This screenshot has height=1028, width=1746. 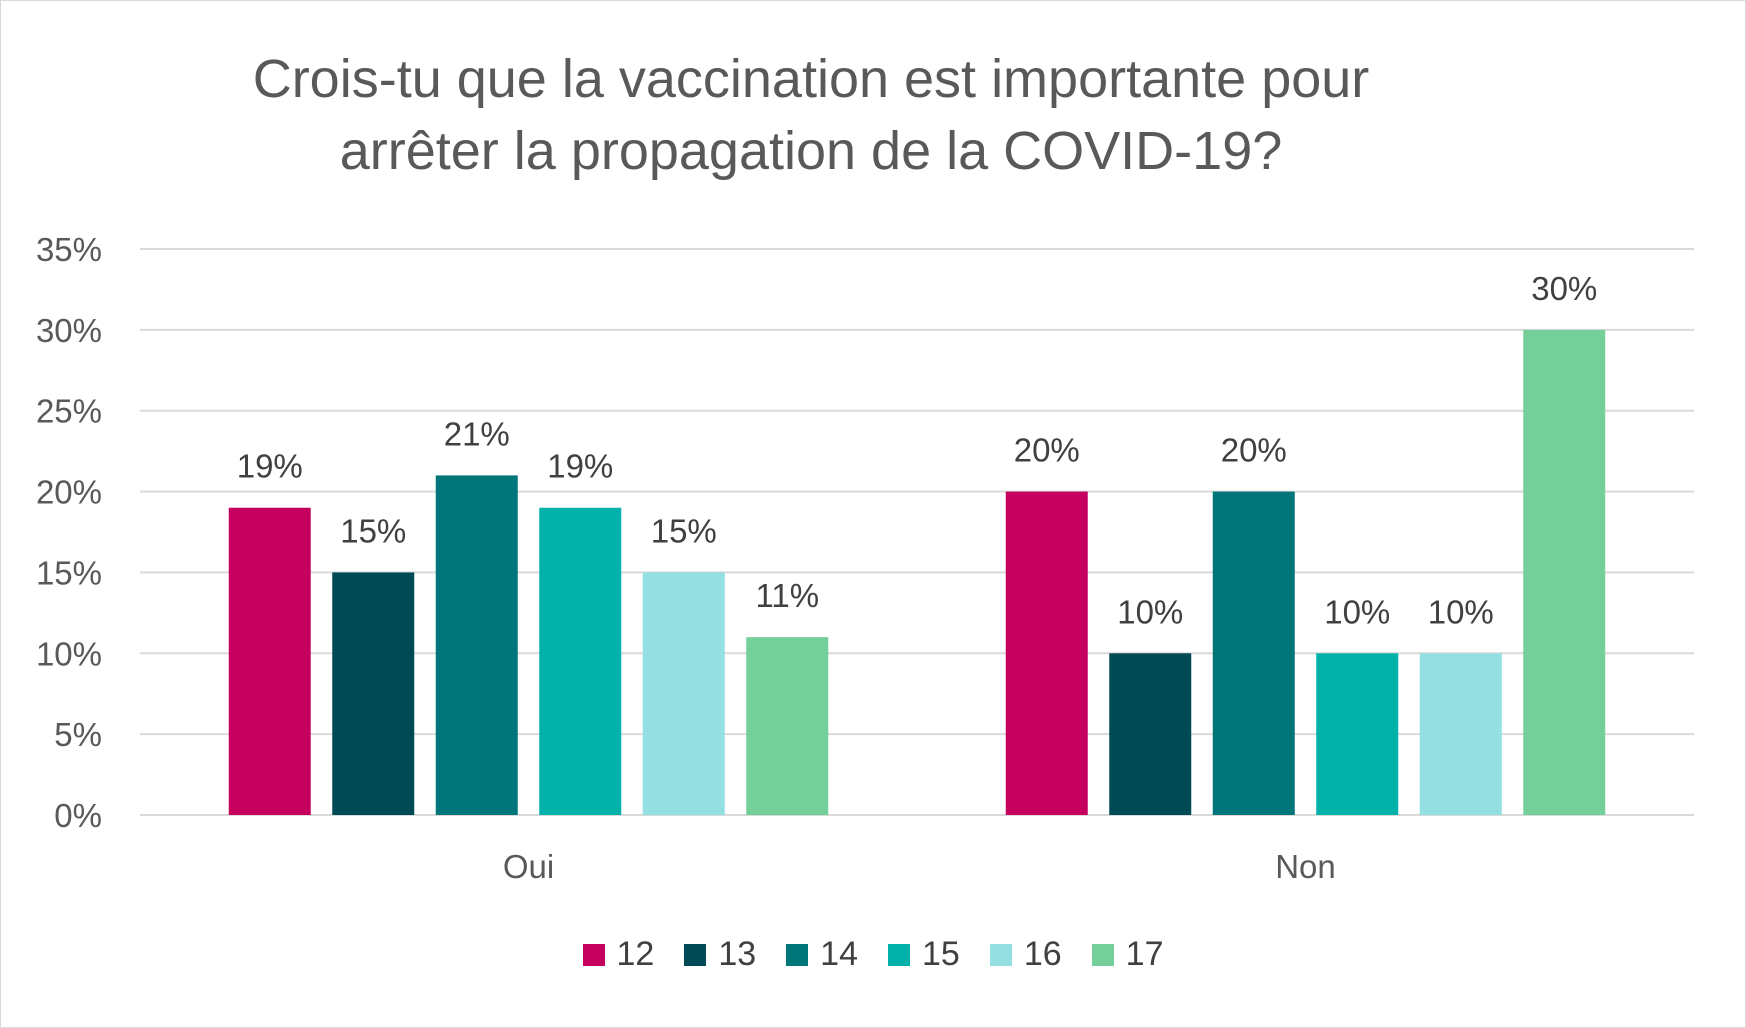 What do you see at coordinates (69, 532) in the screenshot?
I see `y-axis-tick-labels: 0% 5% 10% 15% 20% 25% 30% 35%` at bounding box center [69, 532].